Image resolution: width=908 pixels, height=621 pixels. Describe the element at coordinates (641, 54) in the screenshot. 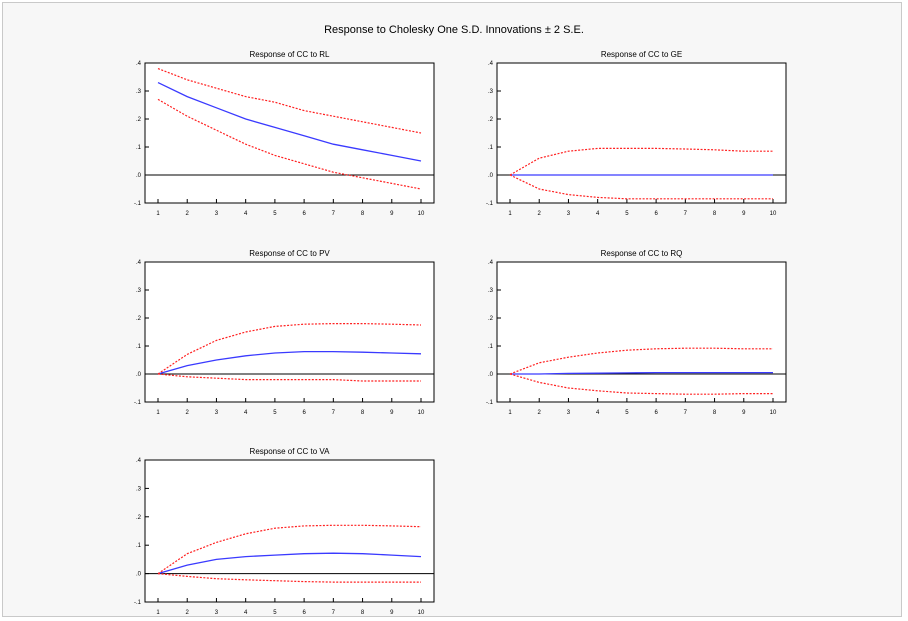

I see `panel-title: Response of CC to GE` at that location.